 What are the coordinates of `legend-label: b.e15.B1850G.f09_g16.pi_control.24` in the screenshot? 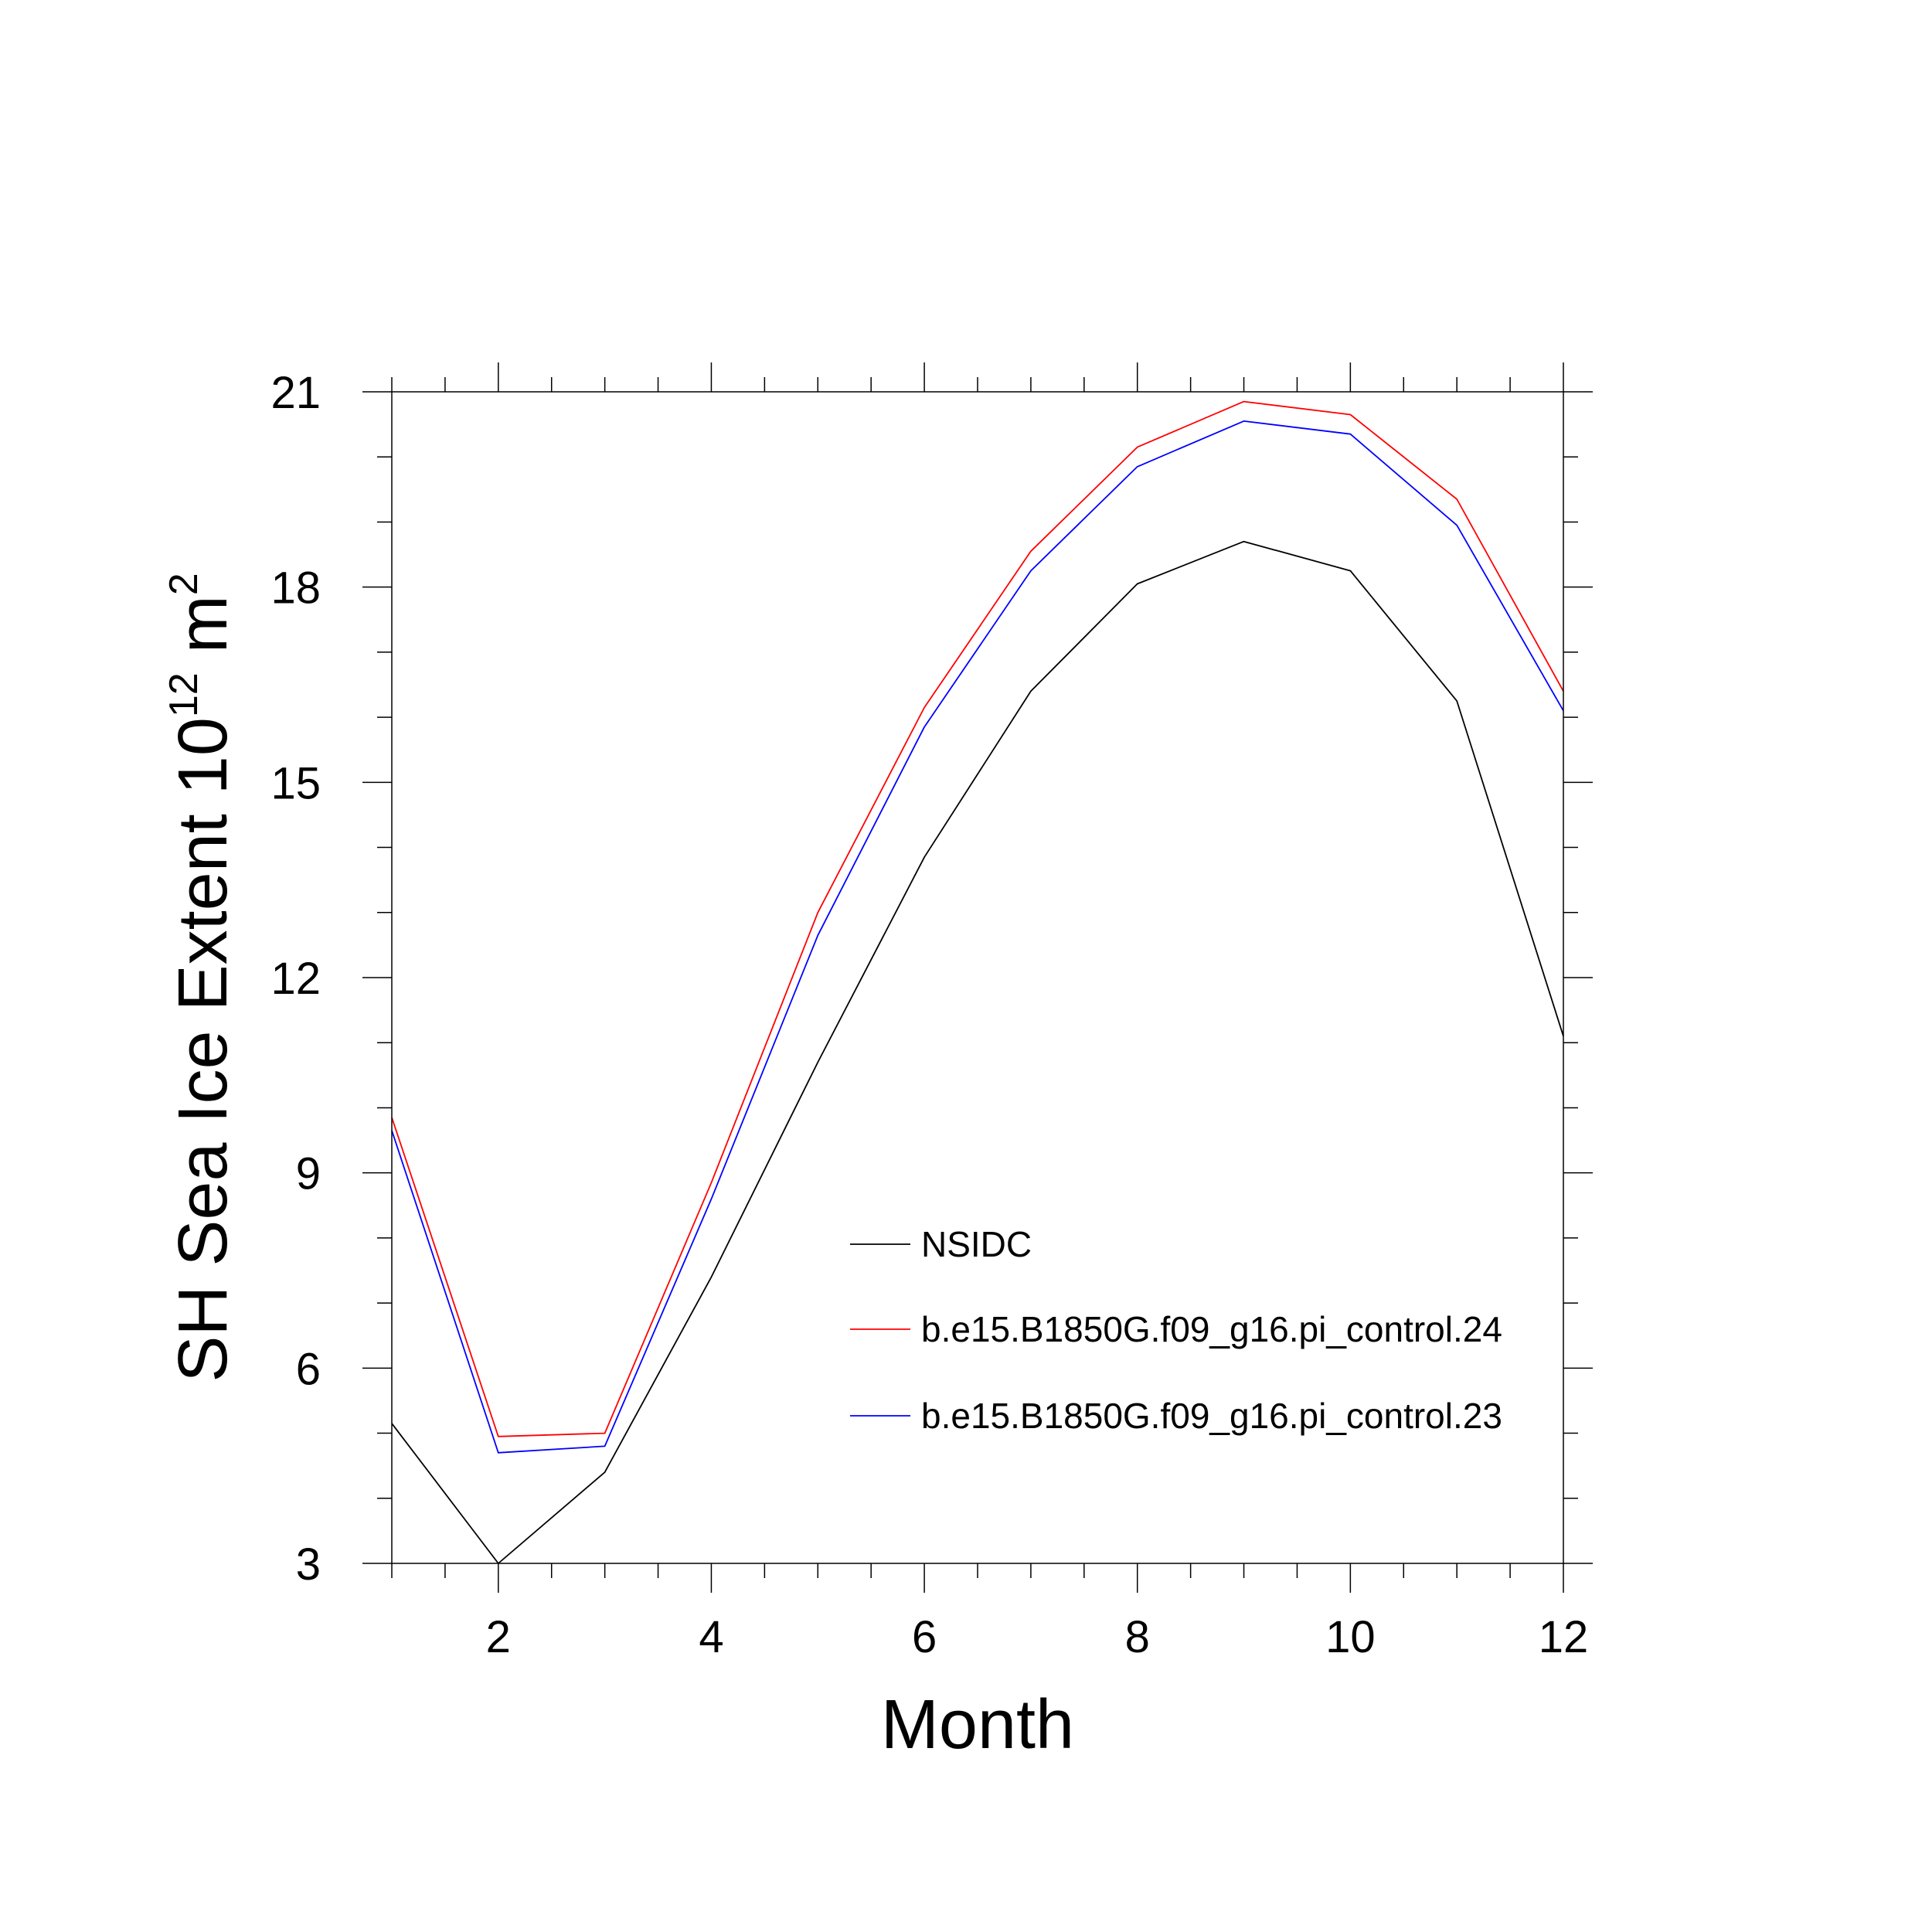 It's located at (1212, 1329).